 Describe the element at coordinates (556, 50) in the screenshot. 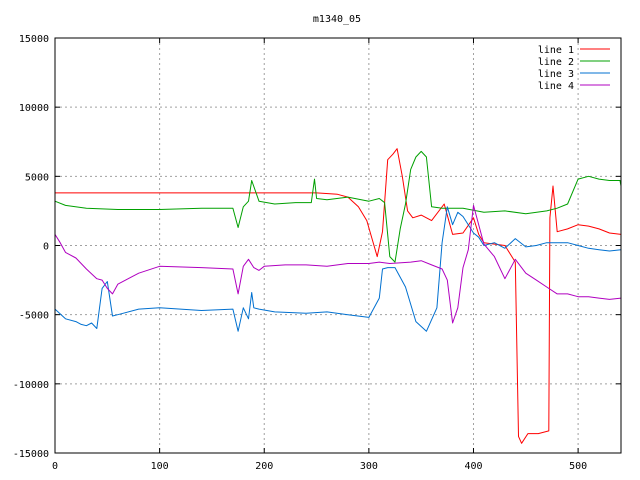

I see `legend-label: line 1` at that location.